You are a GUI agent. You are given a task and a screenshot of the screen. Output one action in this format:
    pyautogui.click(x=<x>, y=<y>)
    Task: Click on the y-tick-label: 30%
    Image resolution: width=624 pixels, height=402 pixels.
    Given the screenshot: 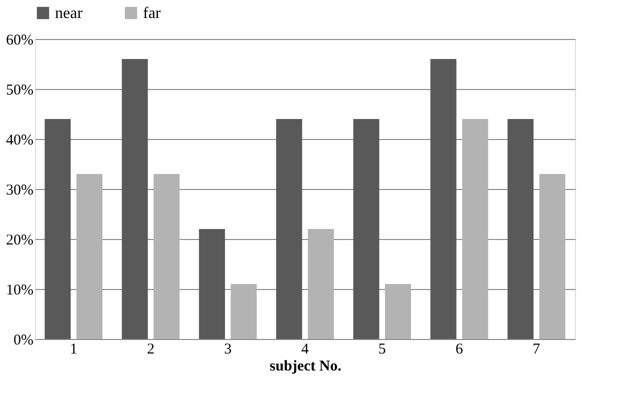 What is the action you would take?
    pyautogui.click(x=20, y=190)
    